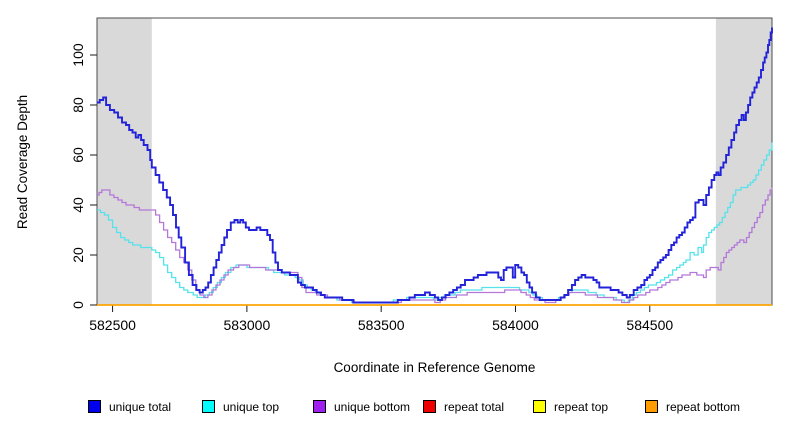  What do you see at coordinates (434, 367) in the screenshot?
I see `x-axis-title: Coordinate in Reference Genome` at bounding box center [434, 367].